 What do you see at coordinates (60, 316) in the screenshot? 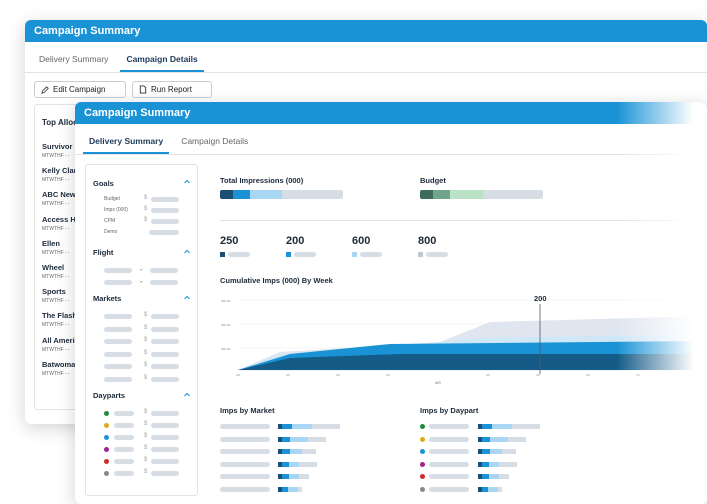
I see `allocation-item-name: The Flash` at bounding box center [60, 316].